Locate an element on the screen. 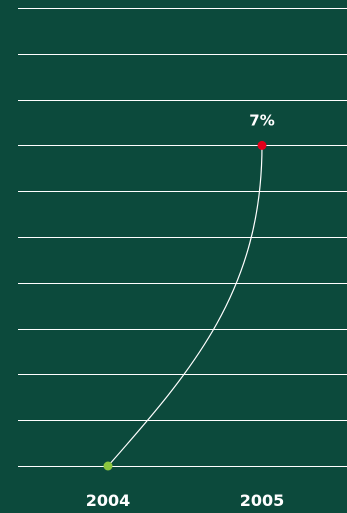 The height and width of the screenshot is (513, 347). data-point-2004 is located at coordinates (108, 466).